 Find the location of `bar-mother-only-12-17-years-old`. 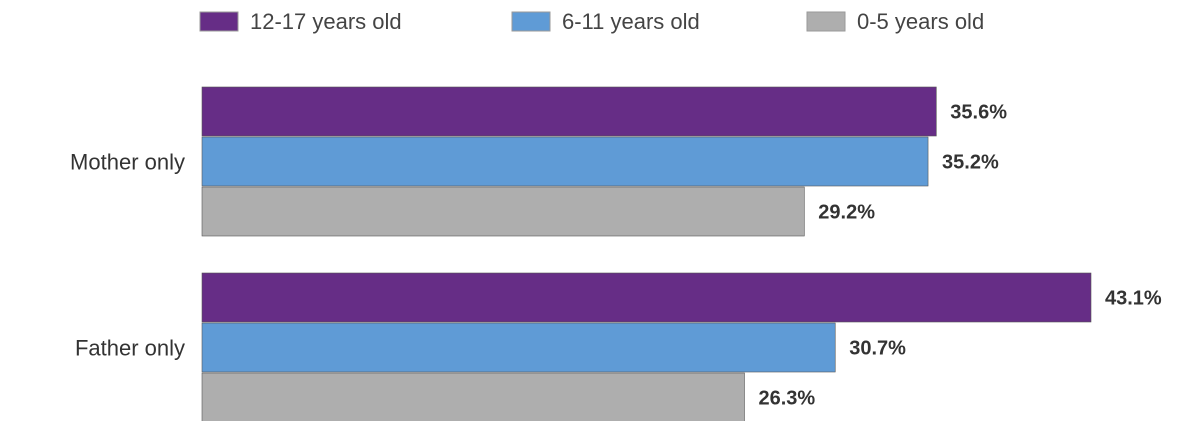

bar-mother-only-12-17-years-old is located at coordinates (569, 111).